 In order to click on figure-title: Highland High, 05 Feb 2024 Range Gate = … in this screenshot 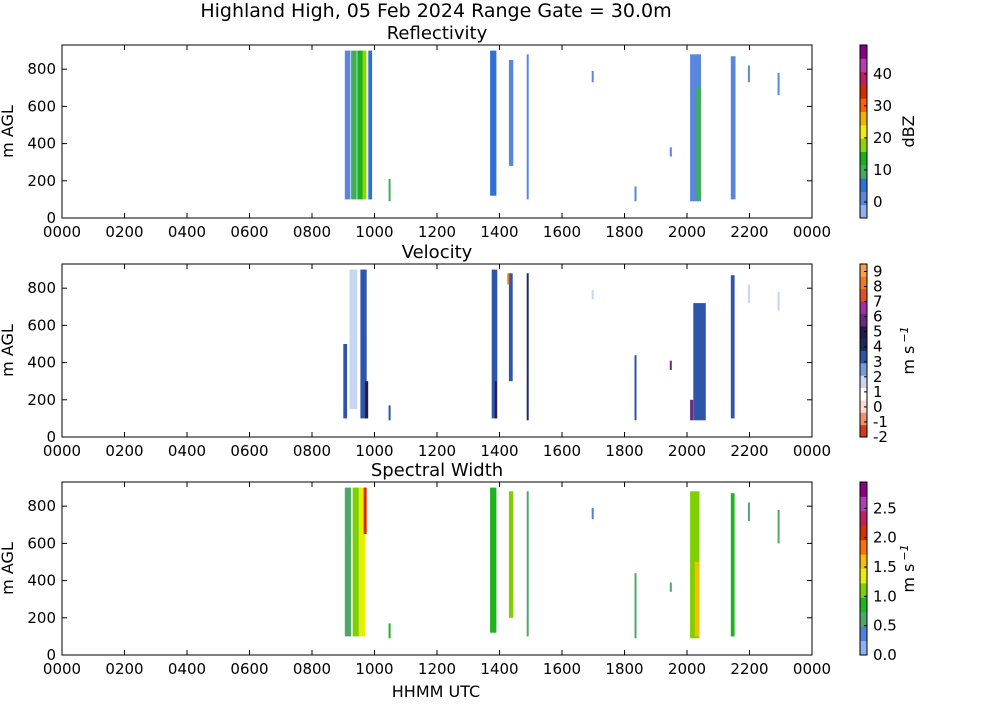, I will do `click(435, 11)`.